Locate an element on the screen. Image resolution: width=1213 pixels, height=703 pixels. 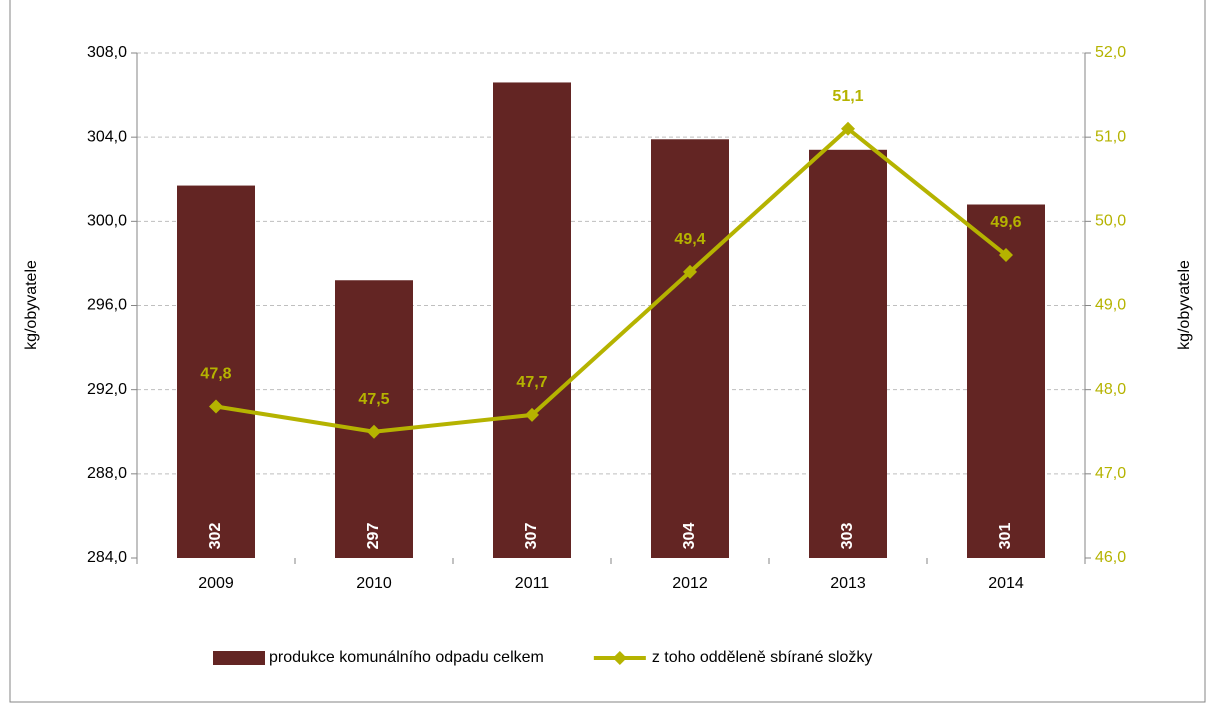
line-value-label: 49,6 is located at coordinates (1005, 222).